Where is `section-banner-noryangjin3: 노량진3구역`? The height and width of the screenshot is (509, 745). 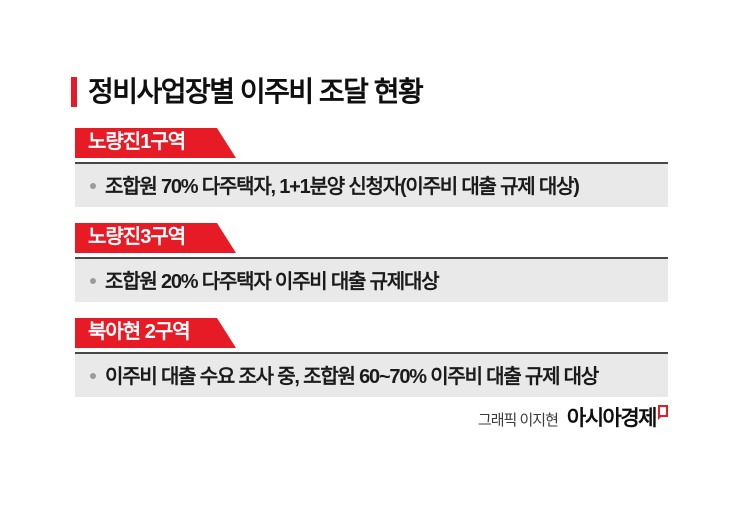
section-banner-noryangjin3: 노량진3구역 is located at coordinates (155, 238).